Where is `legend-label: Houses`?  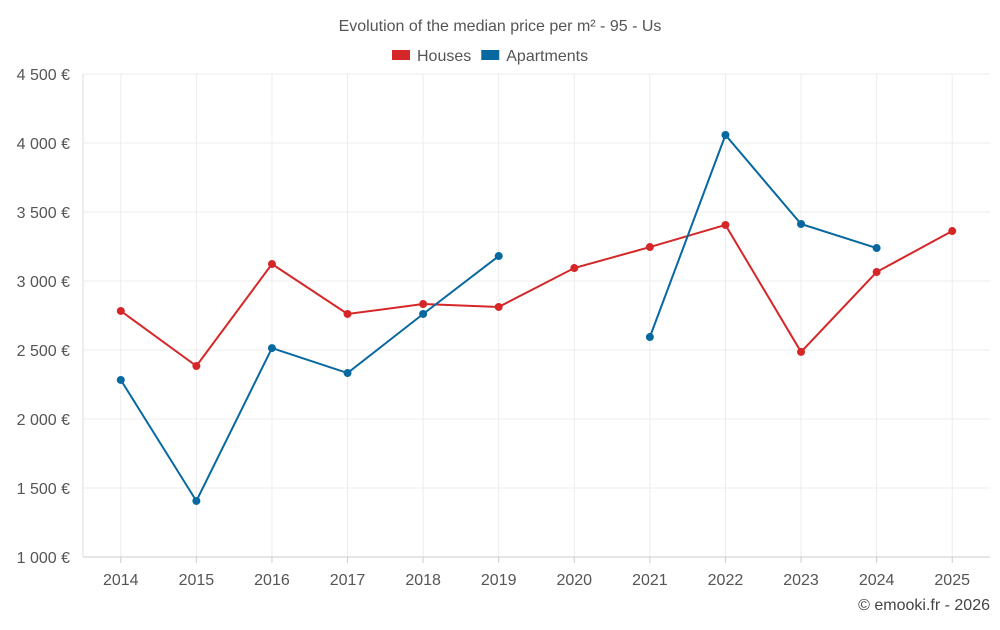 legend-label: Houses is located at coordinates (444, 56).